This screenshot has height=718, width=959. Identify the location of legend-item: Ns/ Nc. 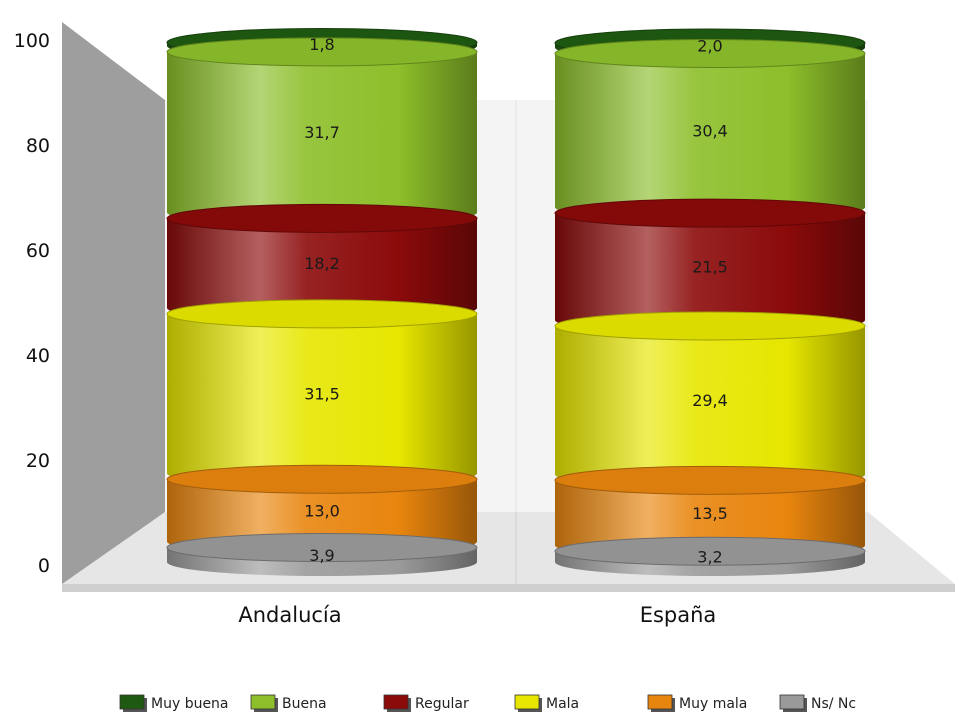
(817, 703).